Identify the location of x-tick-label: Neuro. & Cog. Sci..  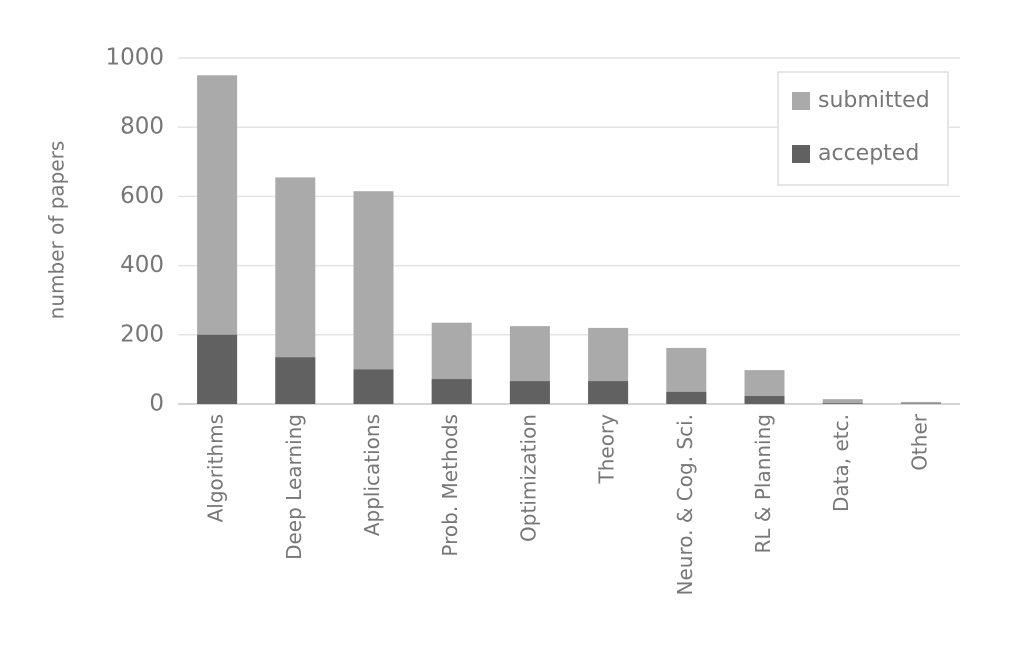
(685, 505).